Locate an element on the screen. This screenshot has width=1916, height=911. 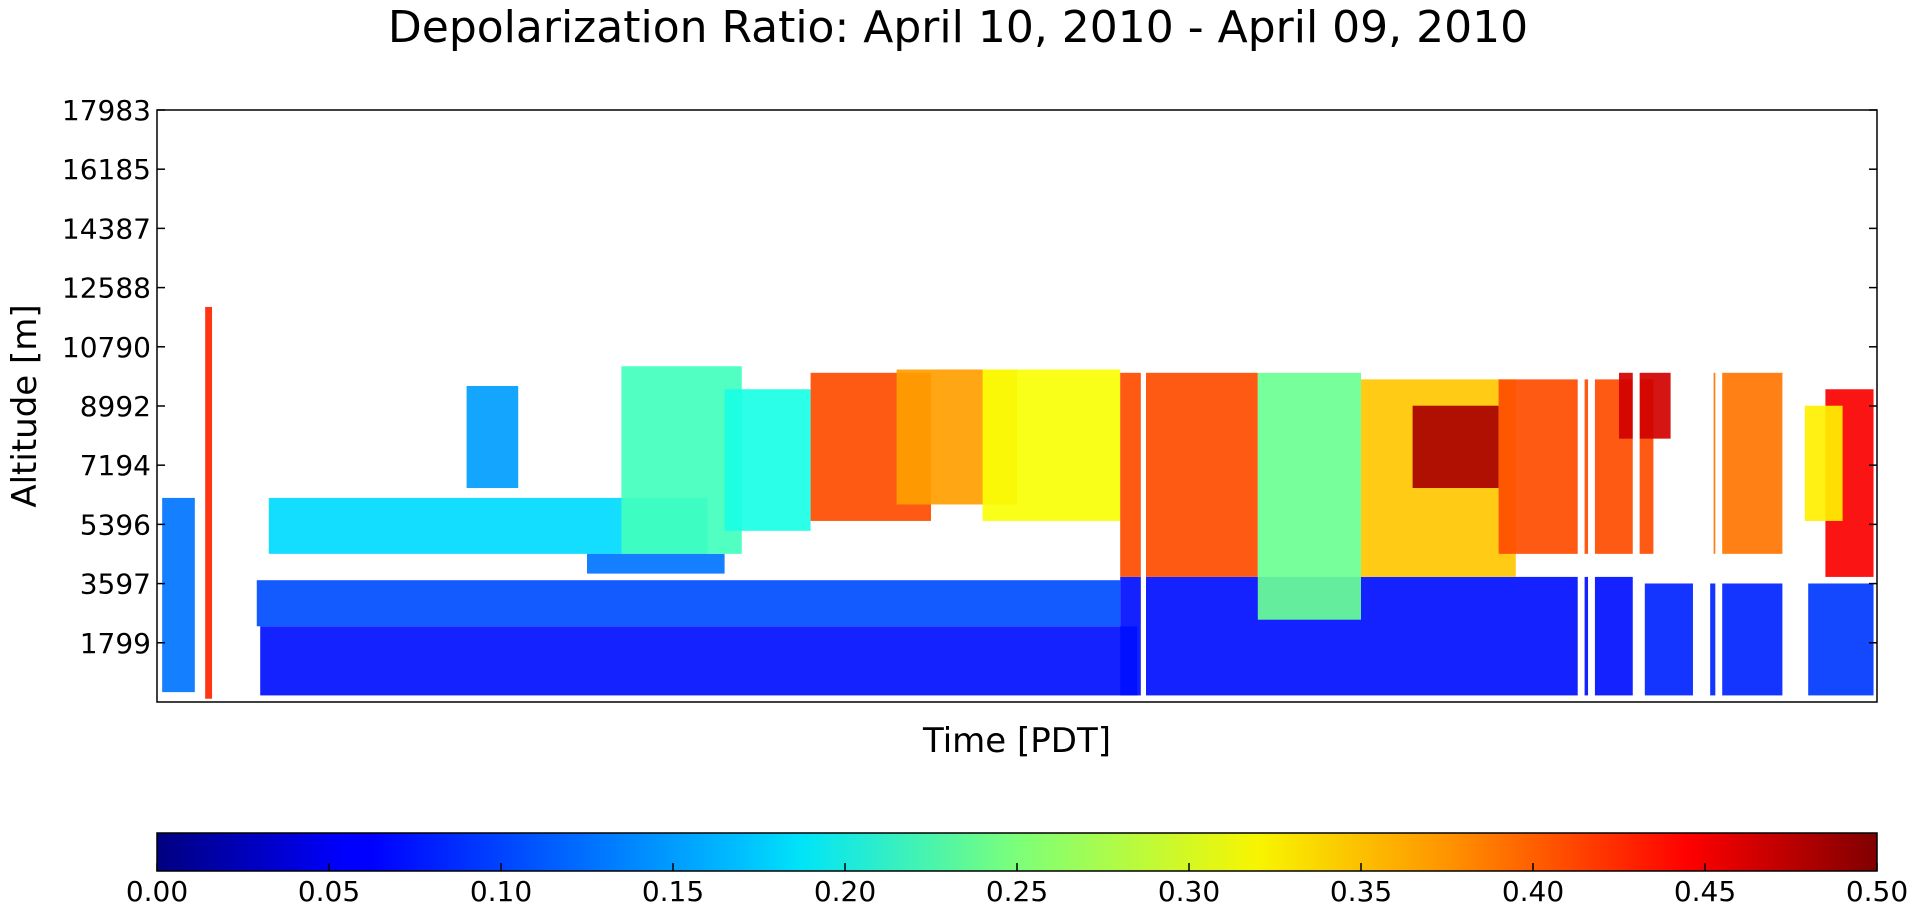
y-tick-label: 8992 is located at coordinates (115, 406).